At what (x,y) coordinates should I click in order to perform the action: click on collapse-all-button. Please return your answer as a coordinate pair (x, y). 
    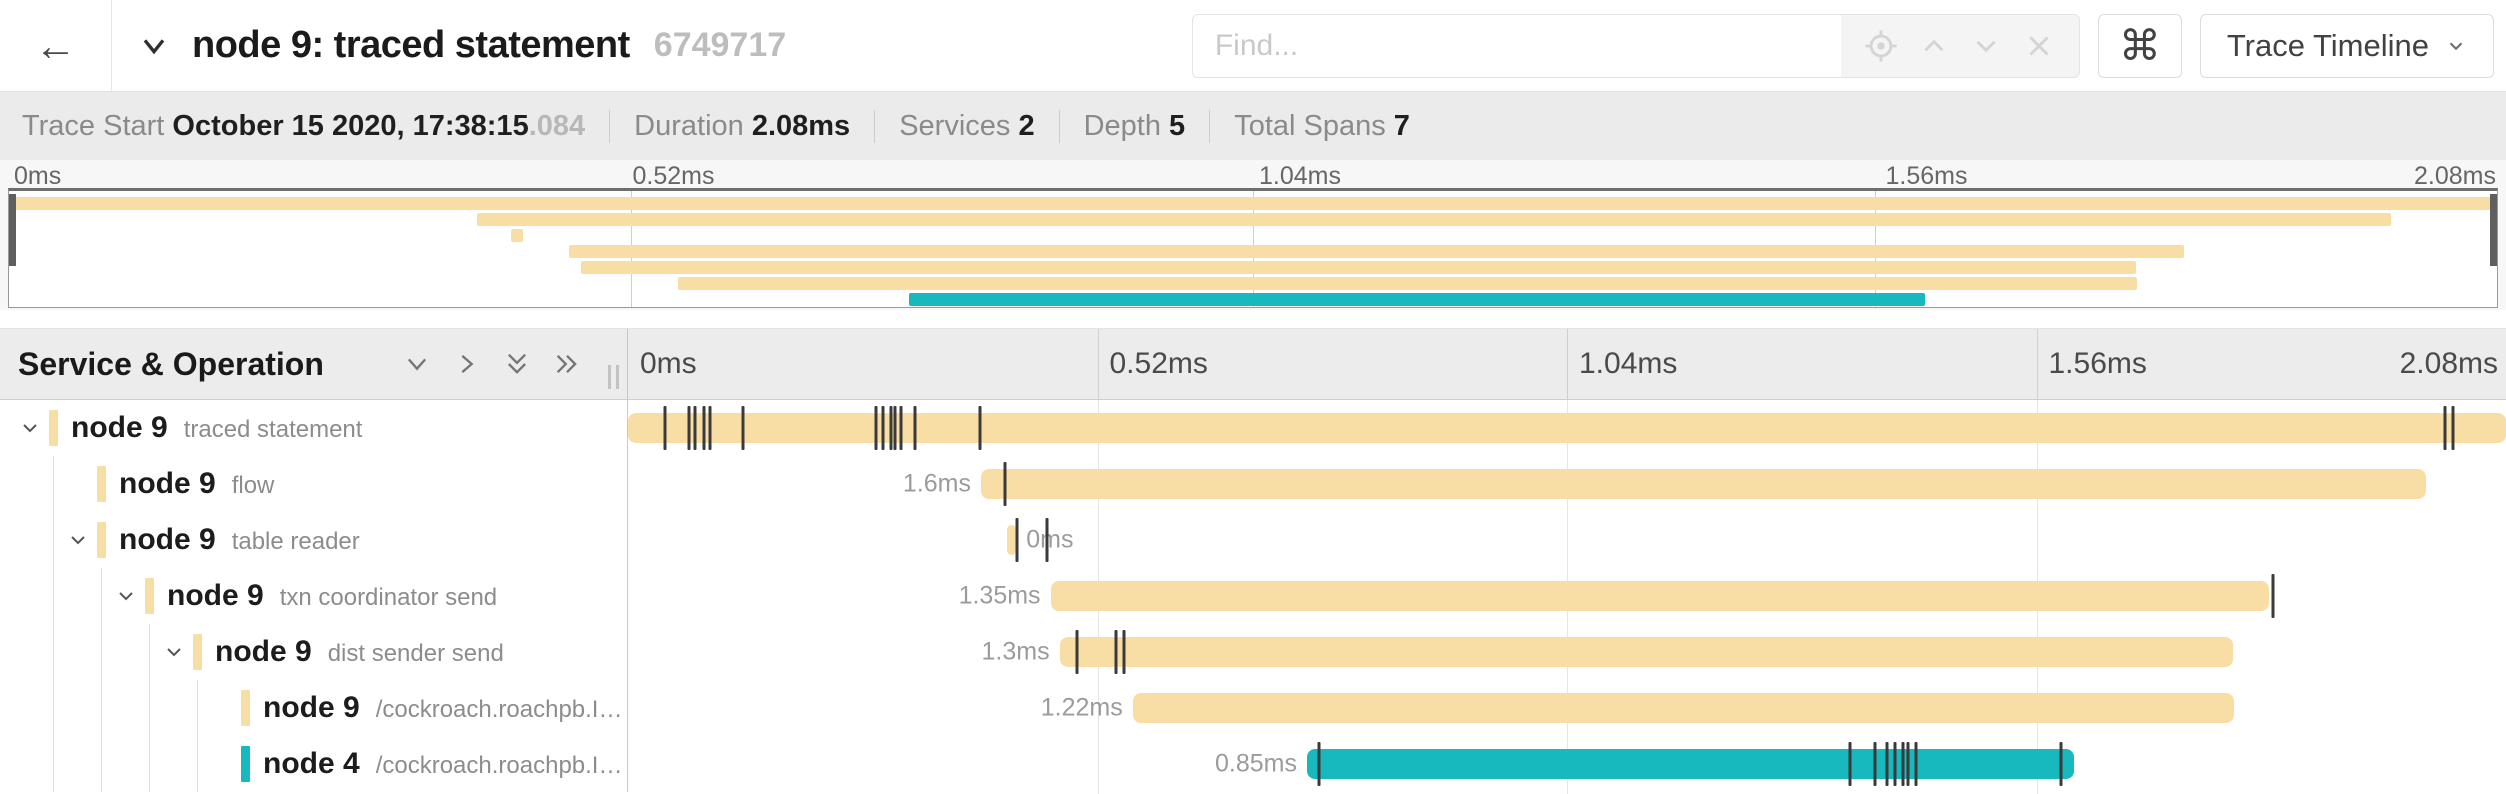
    Looking at the image, I should click on (517, 364).